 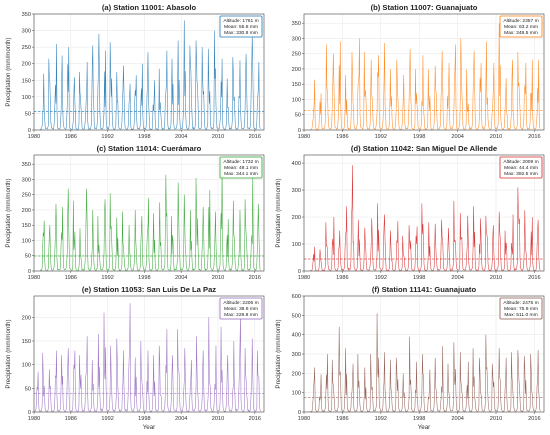 I want to click on stats-max: Max: 330.8 mm, so click(x=241, y=33).